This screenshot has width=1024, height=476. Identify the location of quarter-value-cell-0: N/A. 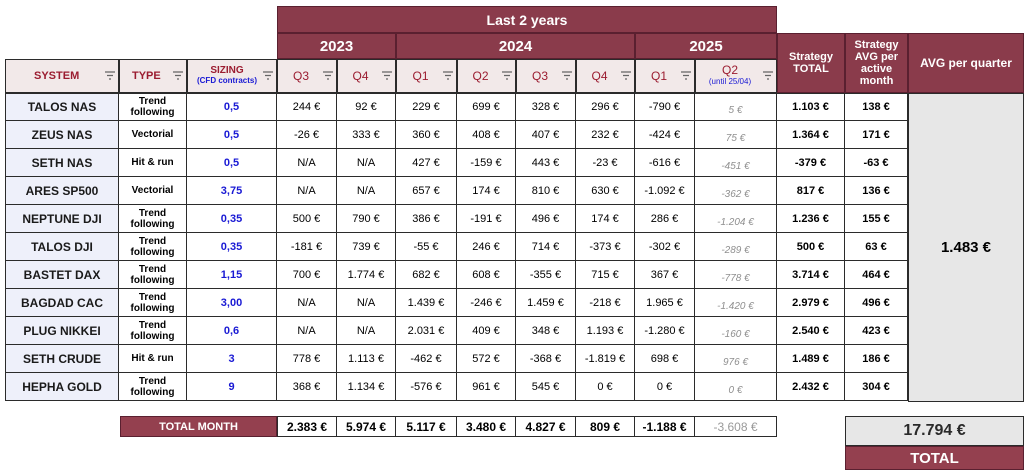
(307, 191).